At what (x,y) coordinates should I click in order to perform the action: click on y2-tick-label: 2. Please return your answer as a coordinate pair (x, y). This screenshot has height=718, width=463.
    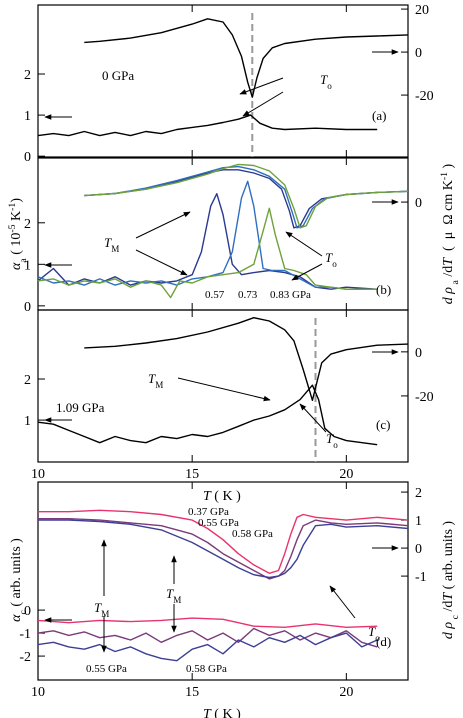
    Looking at the image, I should click on (418, 493).